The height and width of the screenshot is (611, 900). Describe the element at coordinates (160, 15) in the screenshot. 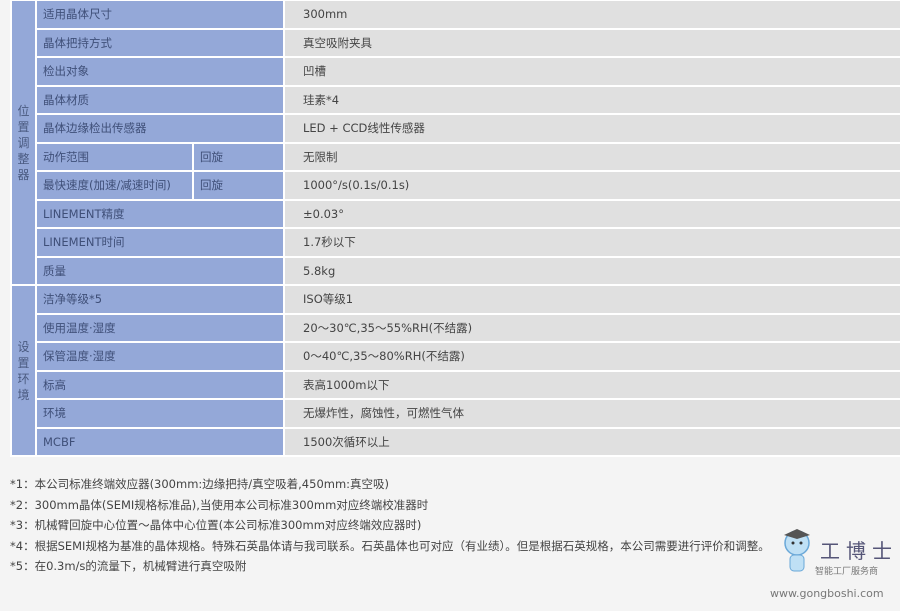

I see `row-label: 适用晶体尺寸` at that location.